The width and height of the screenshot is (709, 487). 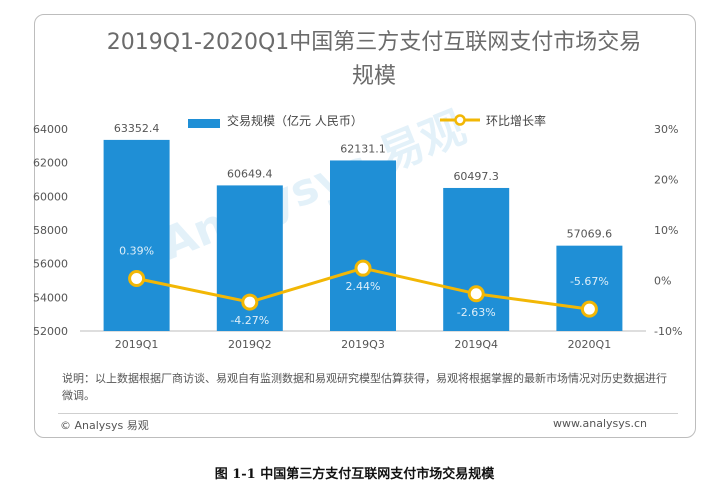 I want to click on growth-value-label: -4.27%, so click(x=249, y=320).